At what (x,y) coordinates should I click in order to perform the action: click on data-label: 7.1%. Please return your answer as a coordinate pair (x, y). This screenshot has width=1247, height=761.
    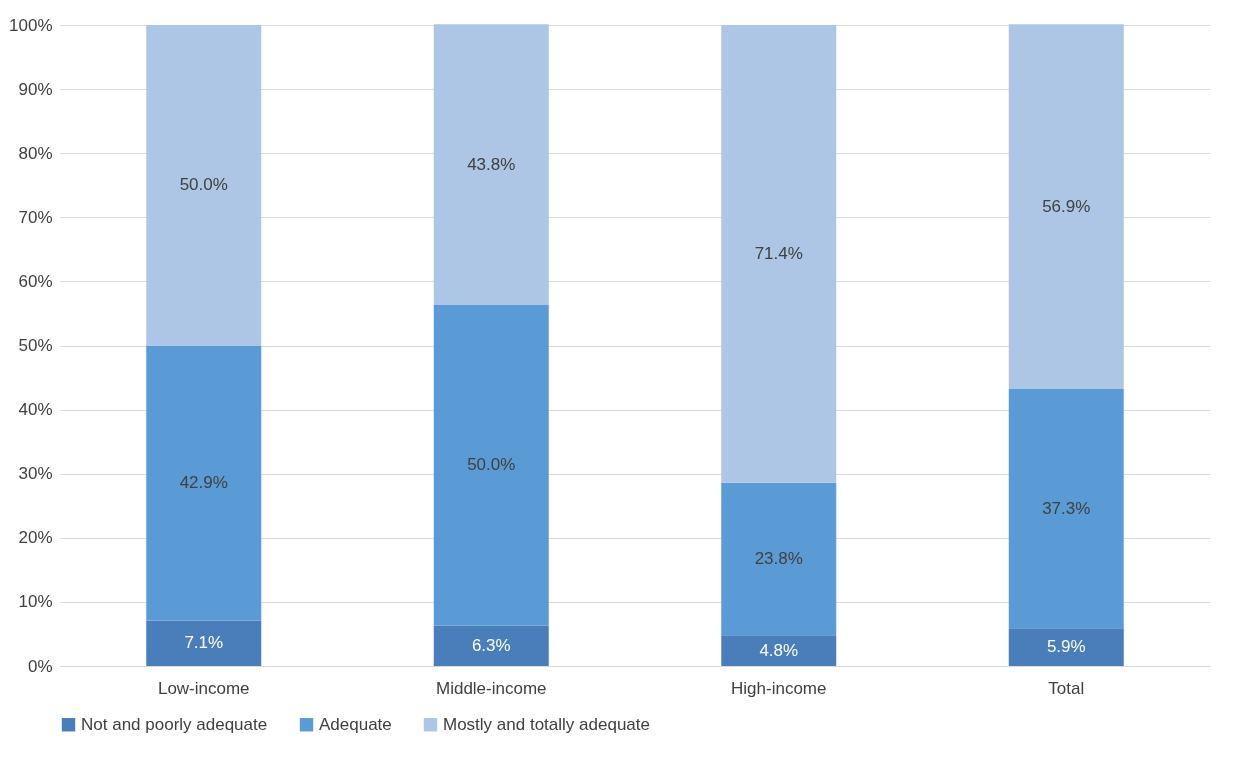
    Looking at the image, I should click on (204, 643).